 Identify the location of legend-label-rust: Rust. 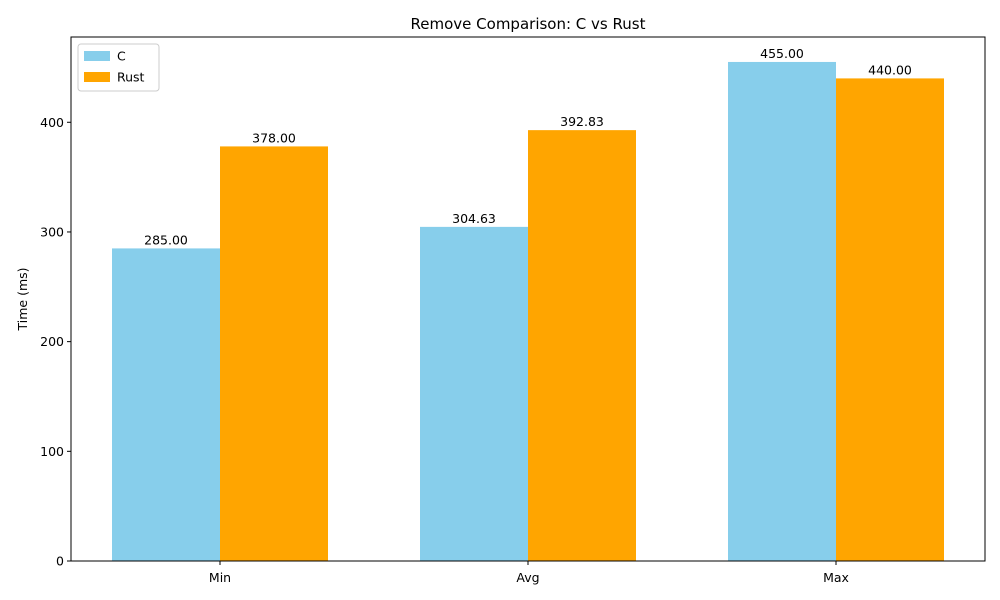
(131, 77).